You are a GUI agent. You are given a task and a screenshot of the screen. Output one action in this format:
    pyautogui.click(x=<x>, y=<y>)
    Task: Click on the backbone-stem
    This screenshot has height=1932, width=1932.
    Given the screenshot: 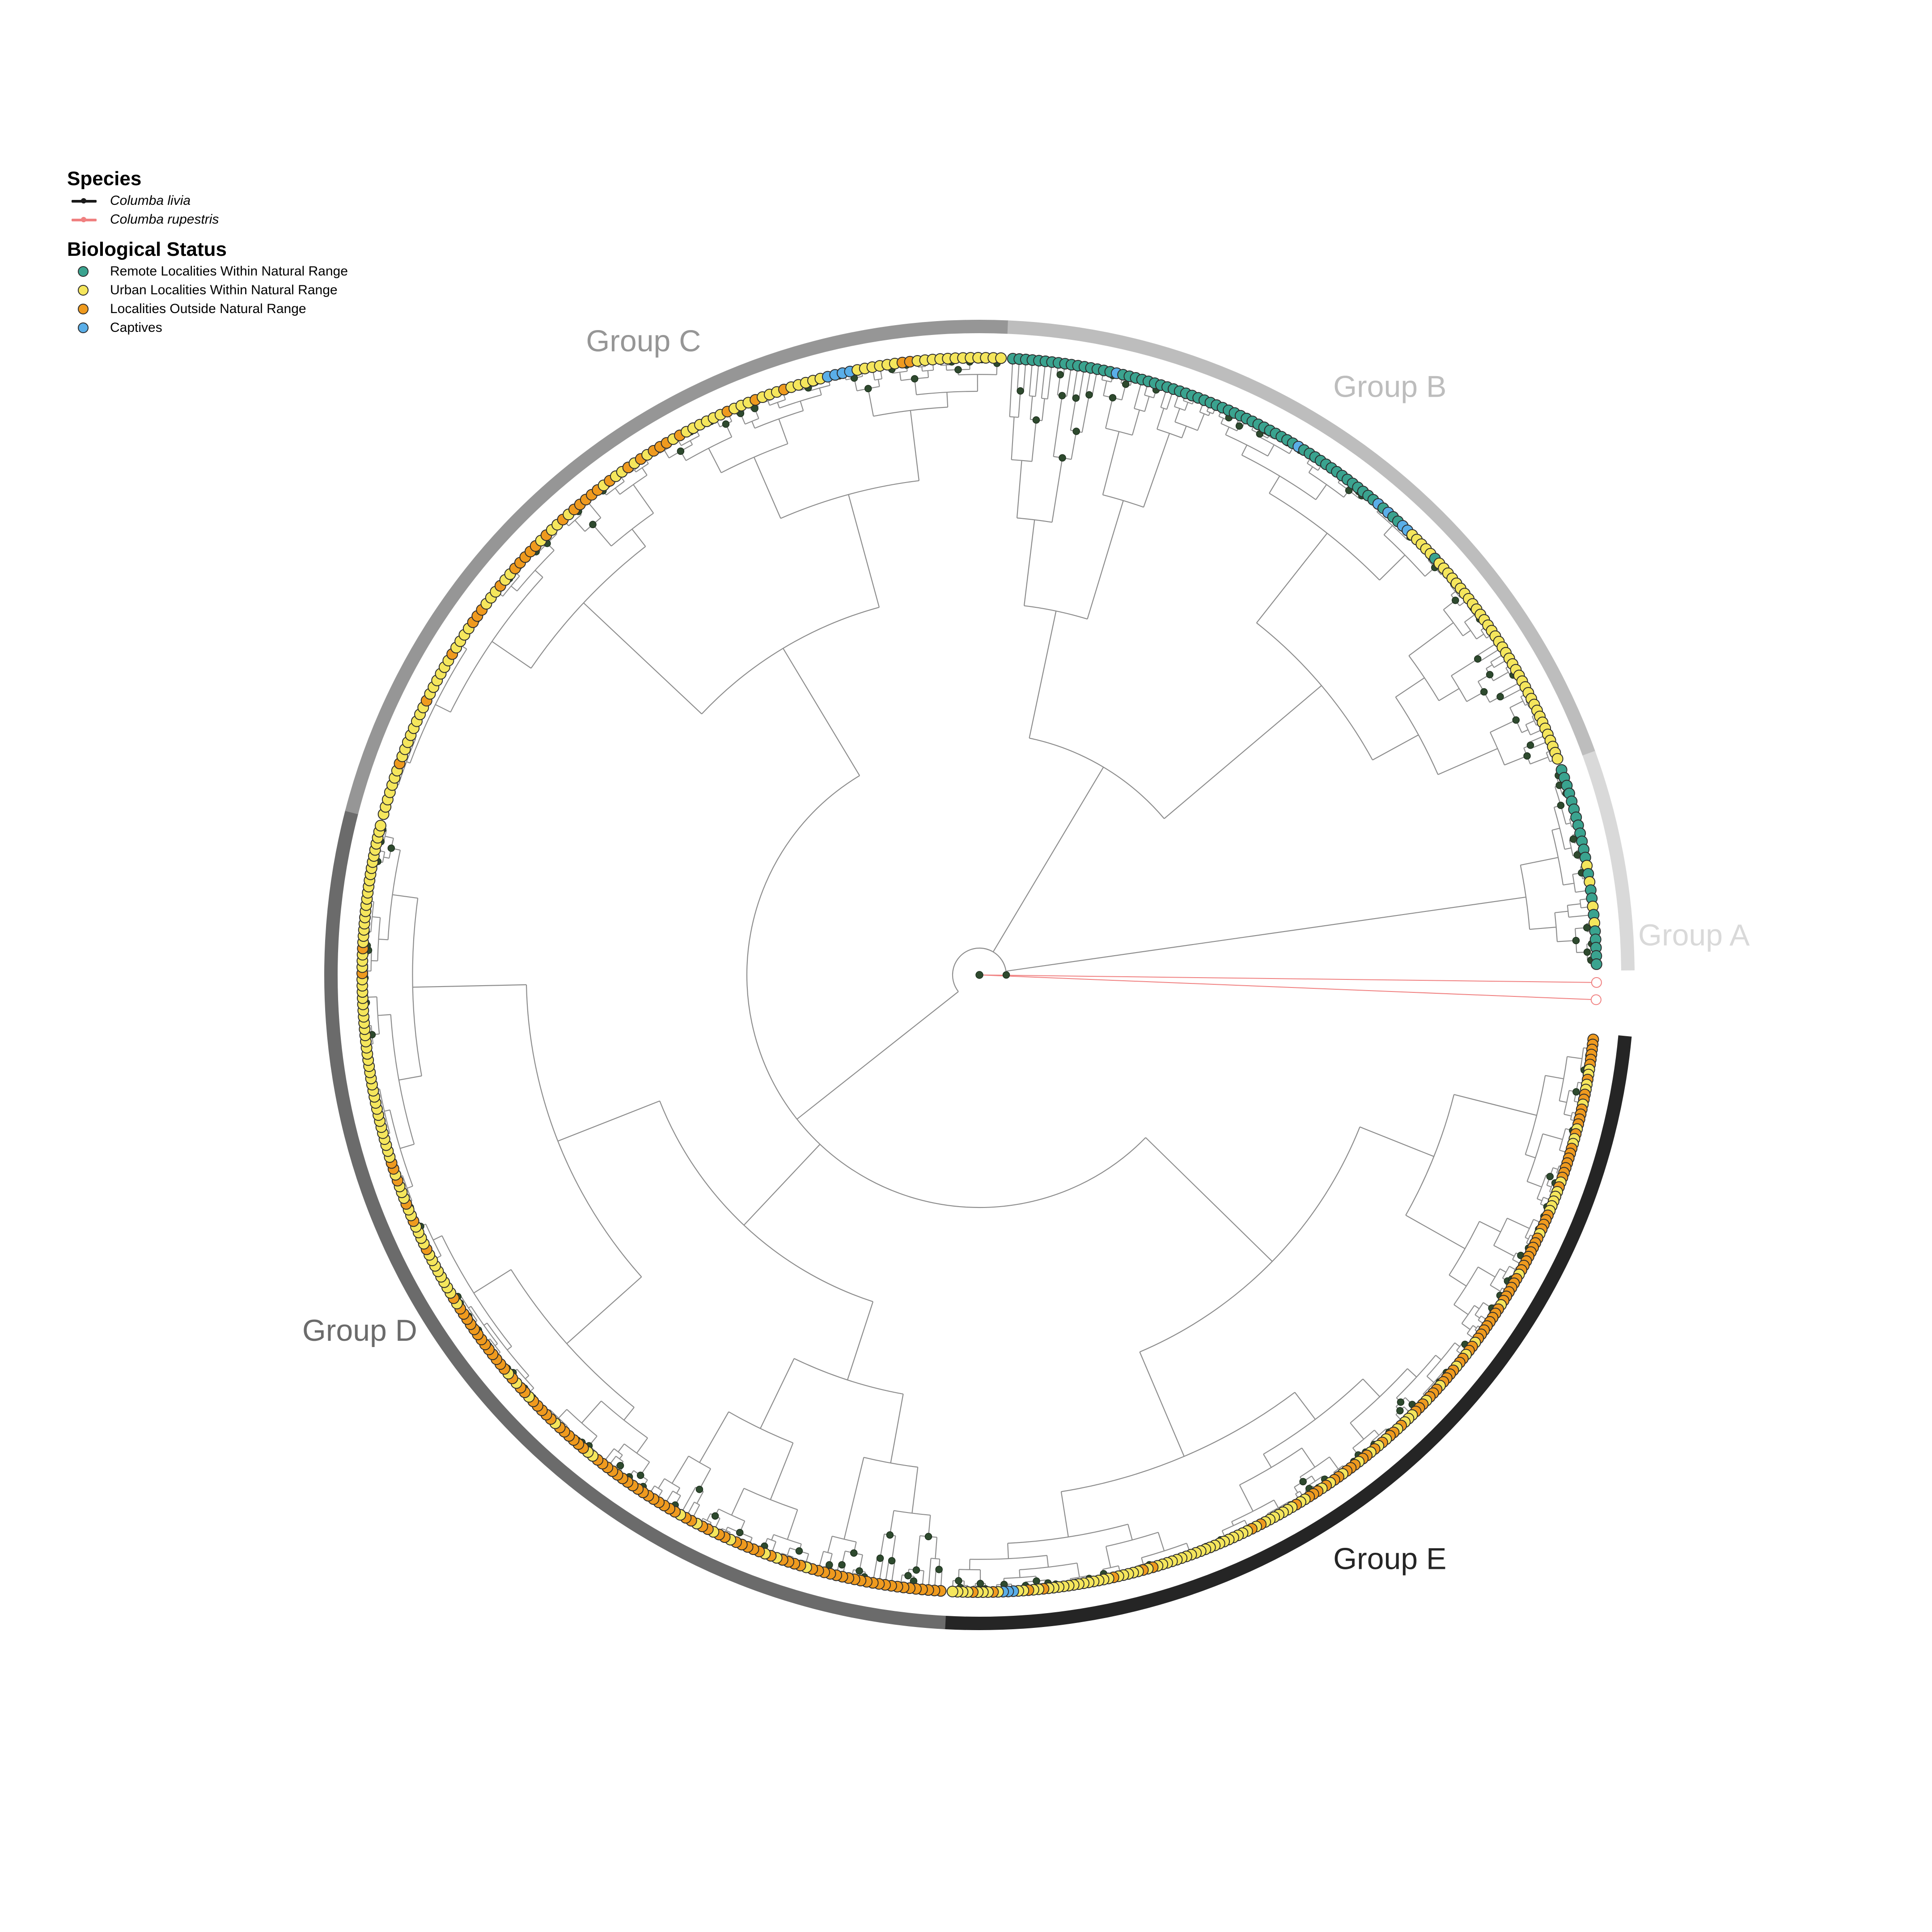 What is the action you would take?
    pyautogui.click(x=878, y=1055)
    